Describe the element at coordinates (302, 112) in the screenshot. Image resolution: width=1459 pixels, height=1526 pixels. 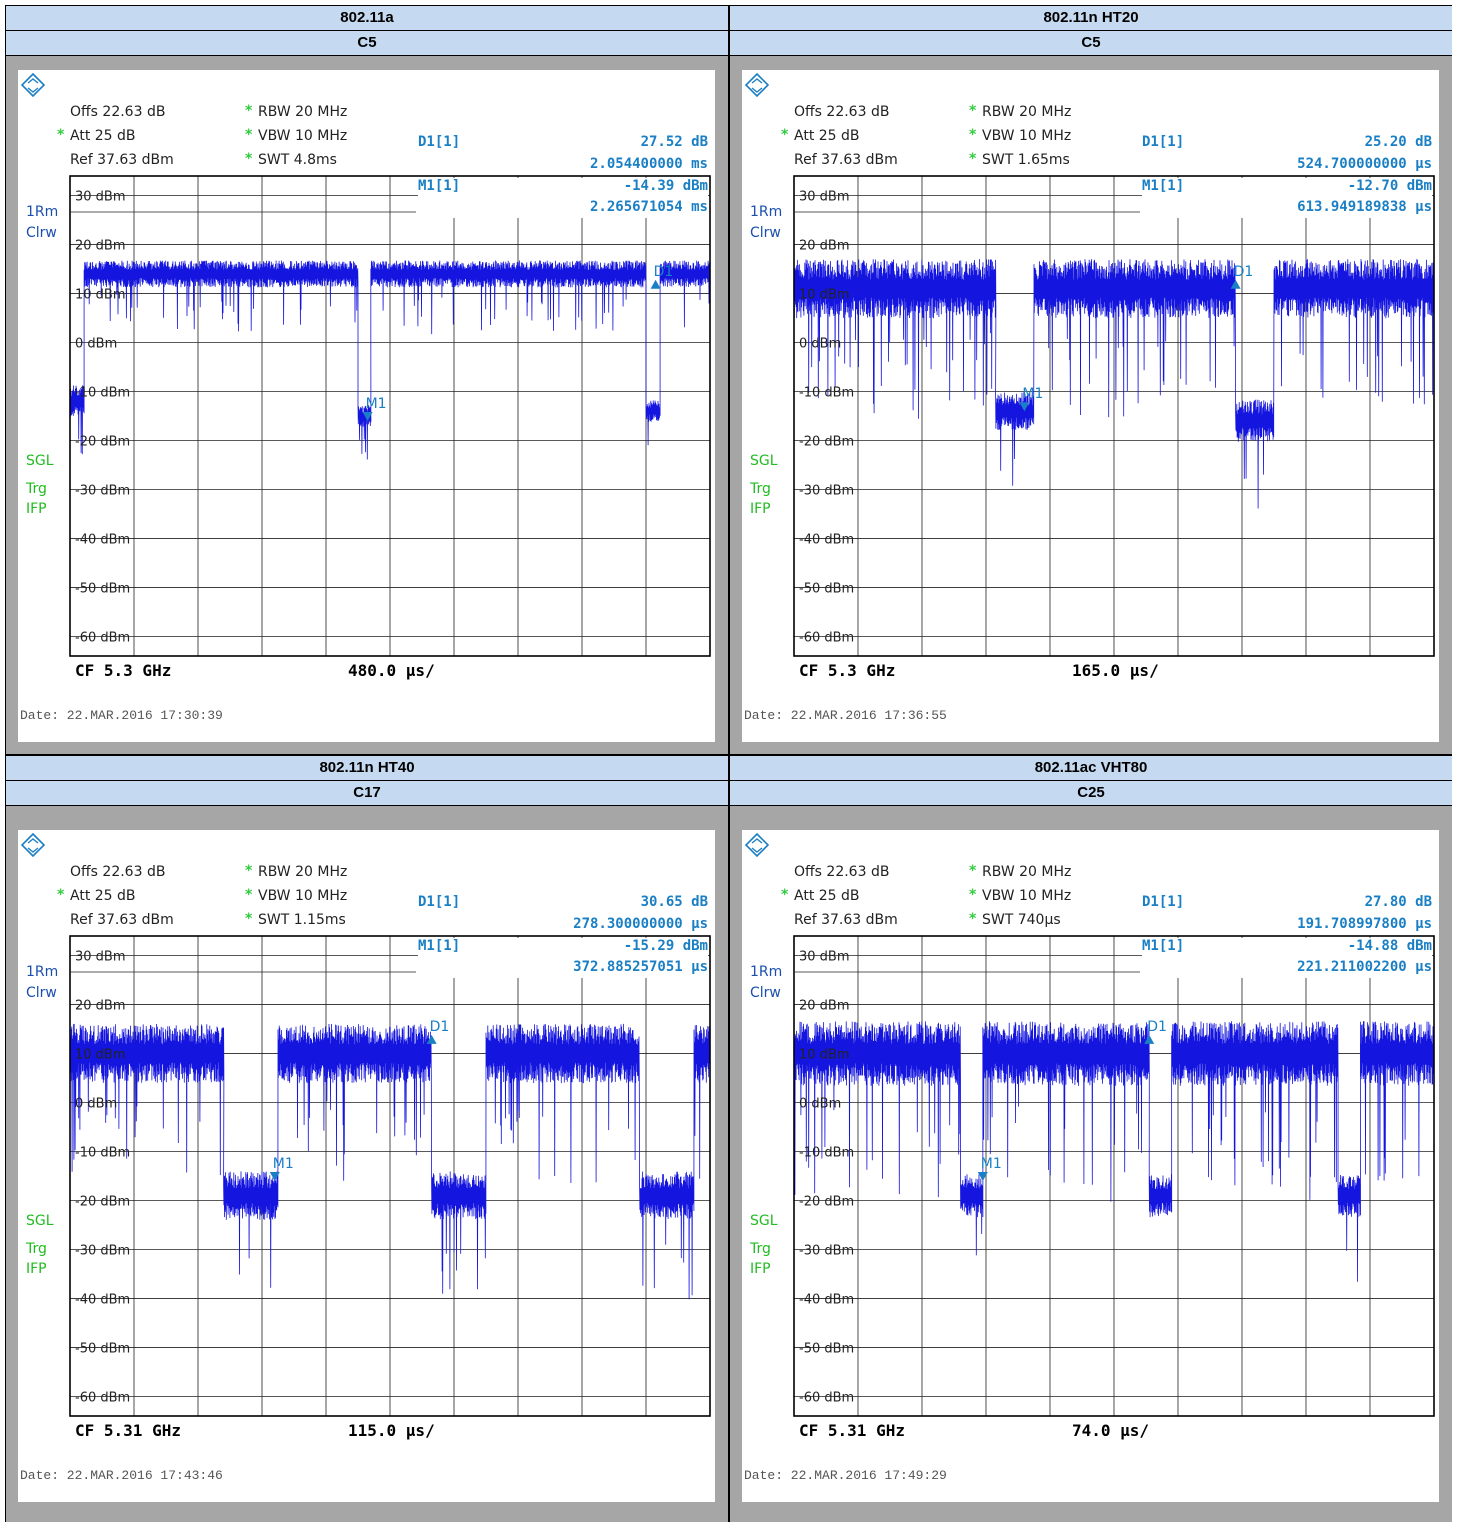
I see `rbw-readout: RBW 20 MHz` at that location.